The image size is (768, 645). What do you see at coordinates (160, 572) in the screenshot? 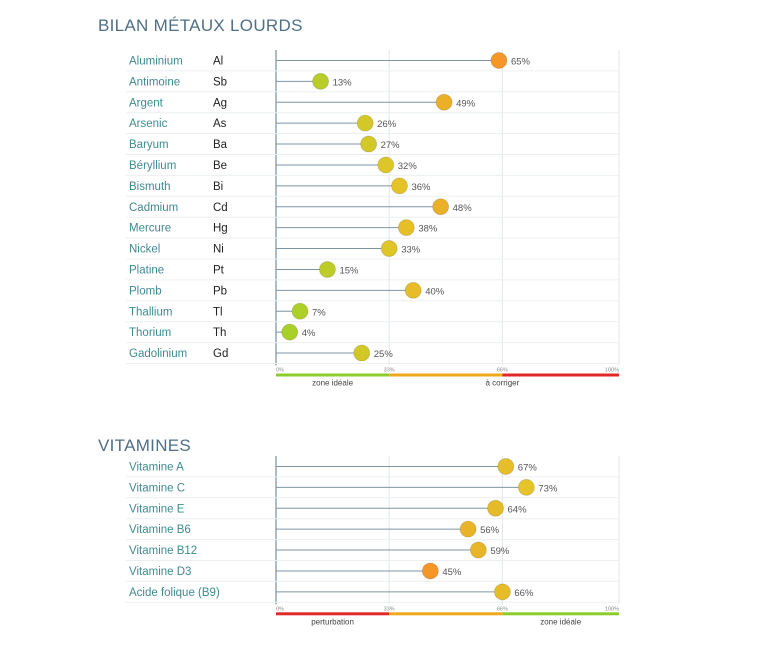
I see `row-name-label: Vitamine D3` at bounding box center [160, 572].